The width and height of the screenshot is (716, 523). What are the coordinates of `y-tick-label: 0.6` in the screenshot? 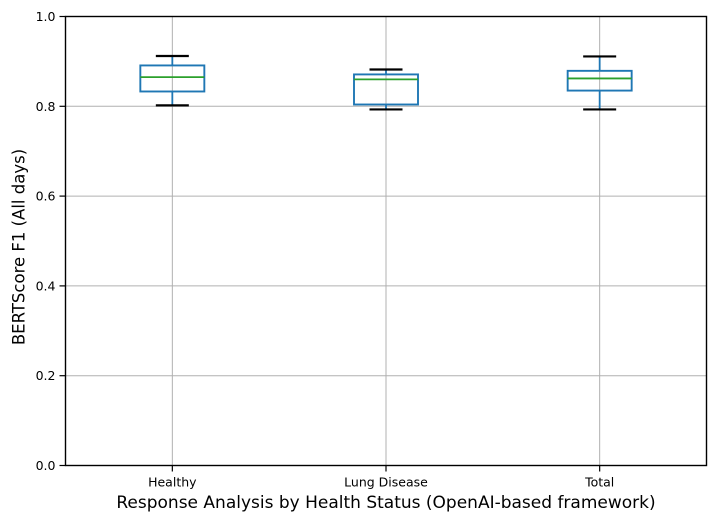 It's located at (46, 196).